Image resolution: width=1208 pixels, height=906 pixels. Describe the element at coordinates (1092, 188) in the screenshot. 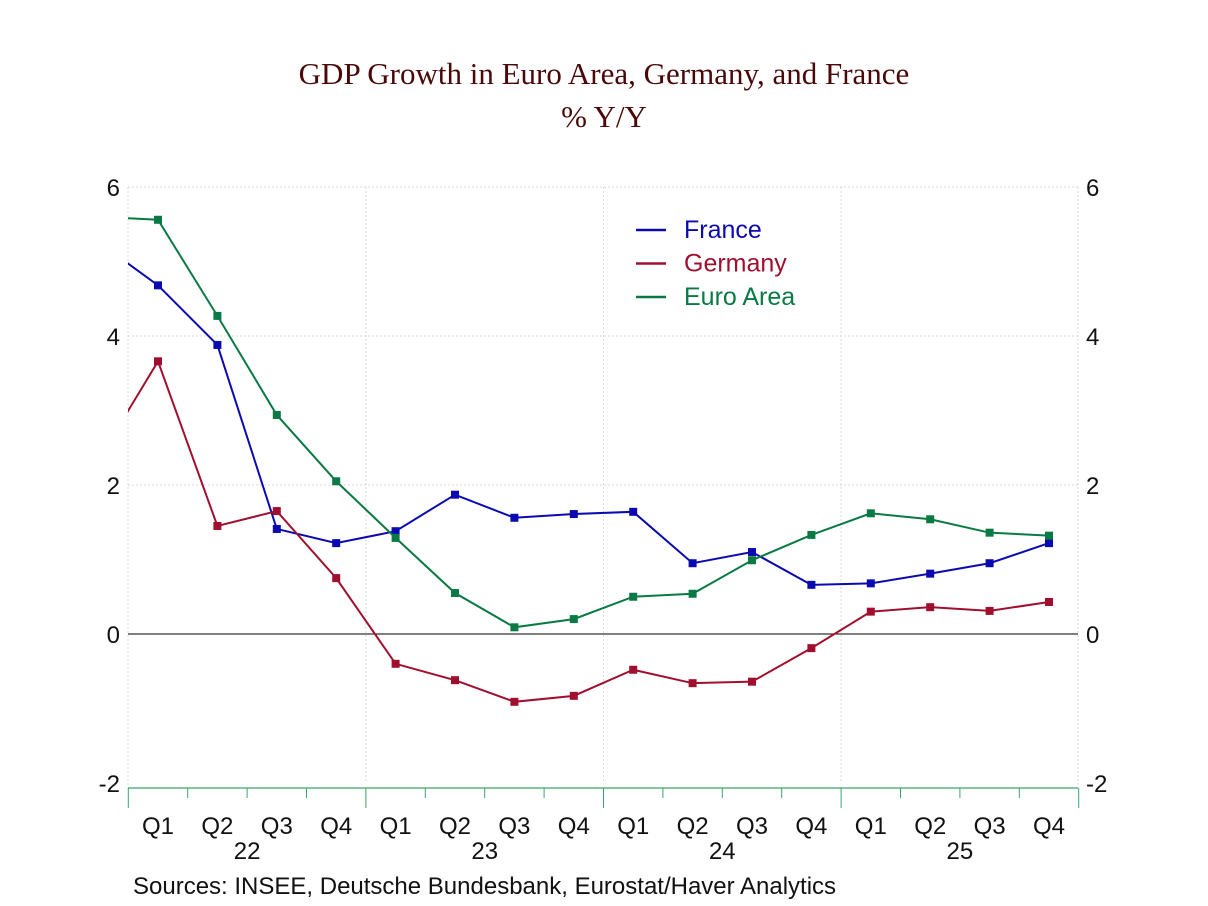

I see `y-tick-label-right: 6` at that location.